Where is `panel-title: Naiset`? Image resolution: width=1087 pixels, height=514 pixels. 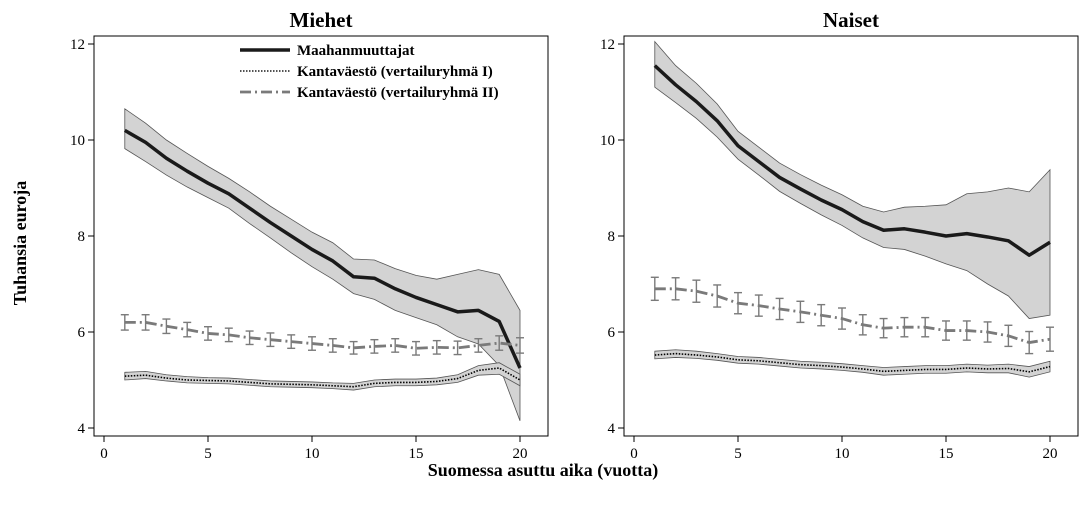 panel-title: Naiset is located at coordinates (851, 20).